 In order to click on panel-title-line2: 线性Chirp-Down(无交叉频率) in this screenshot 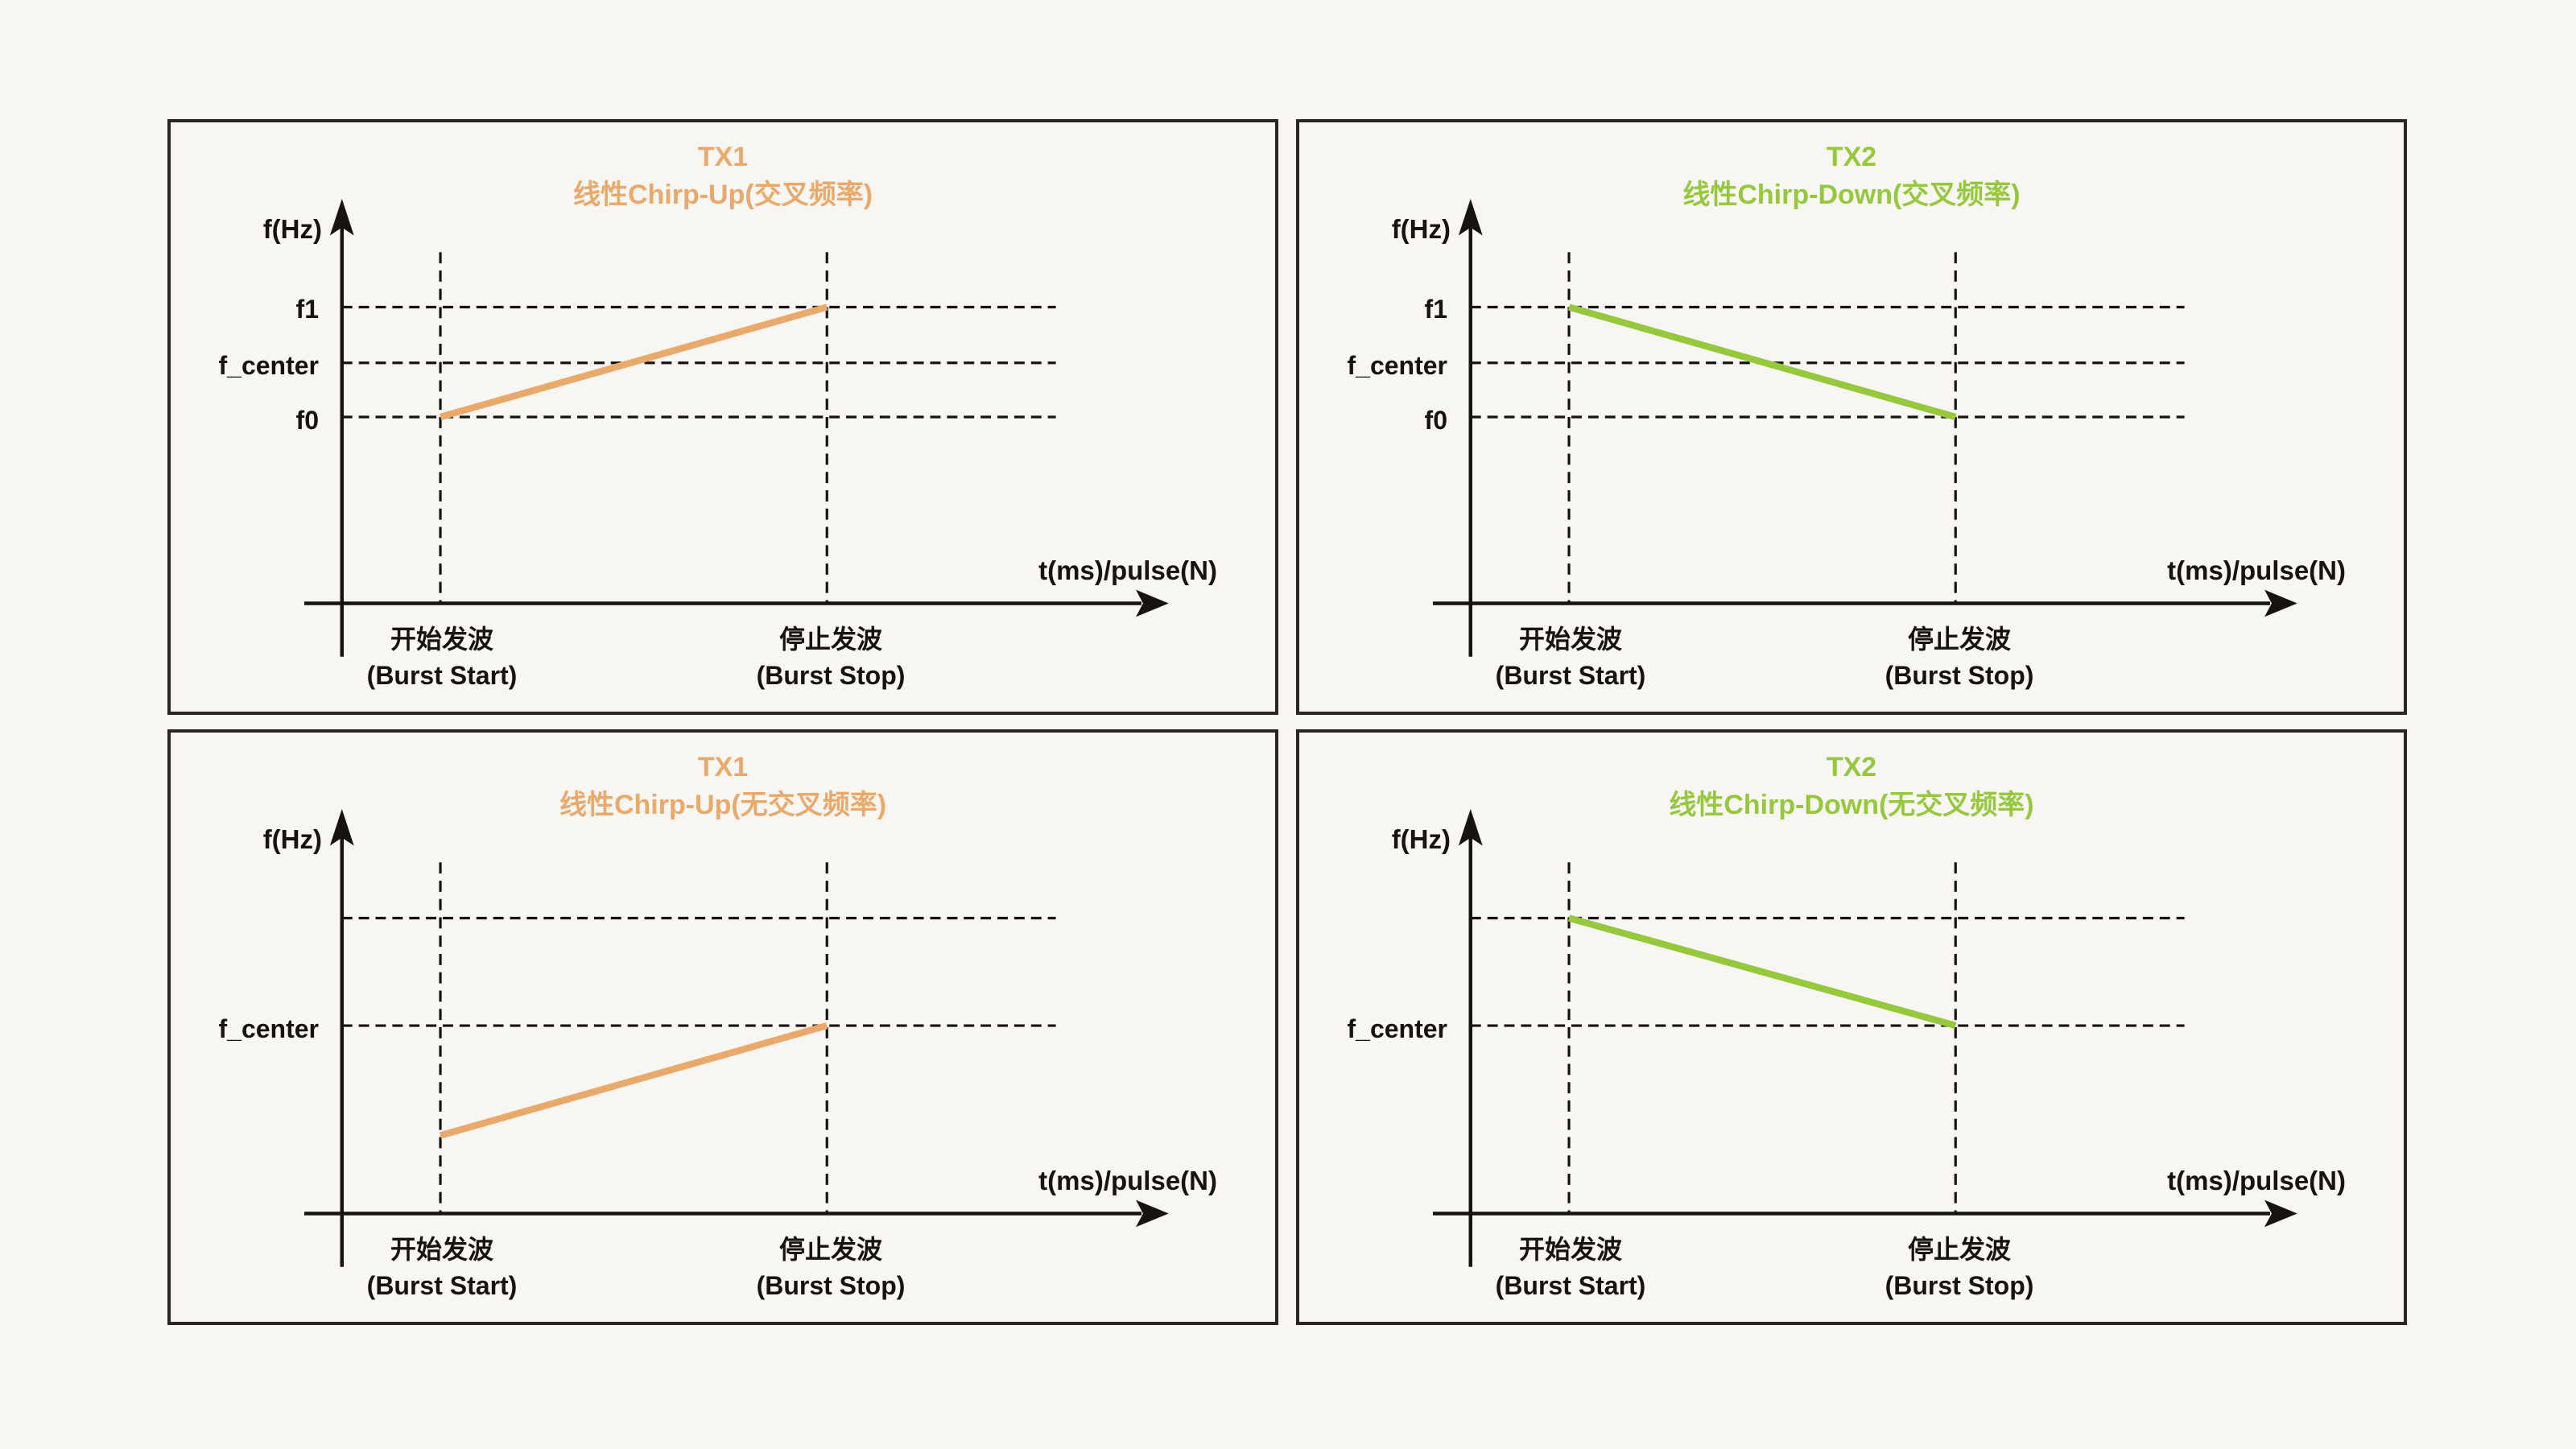, I will do `click(1851, 805)`.